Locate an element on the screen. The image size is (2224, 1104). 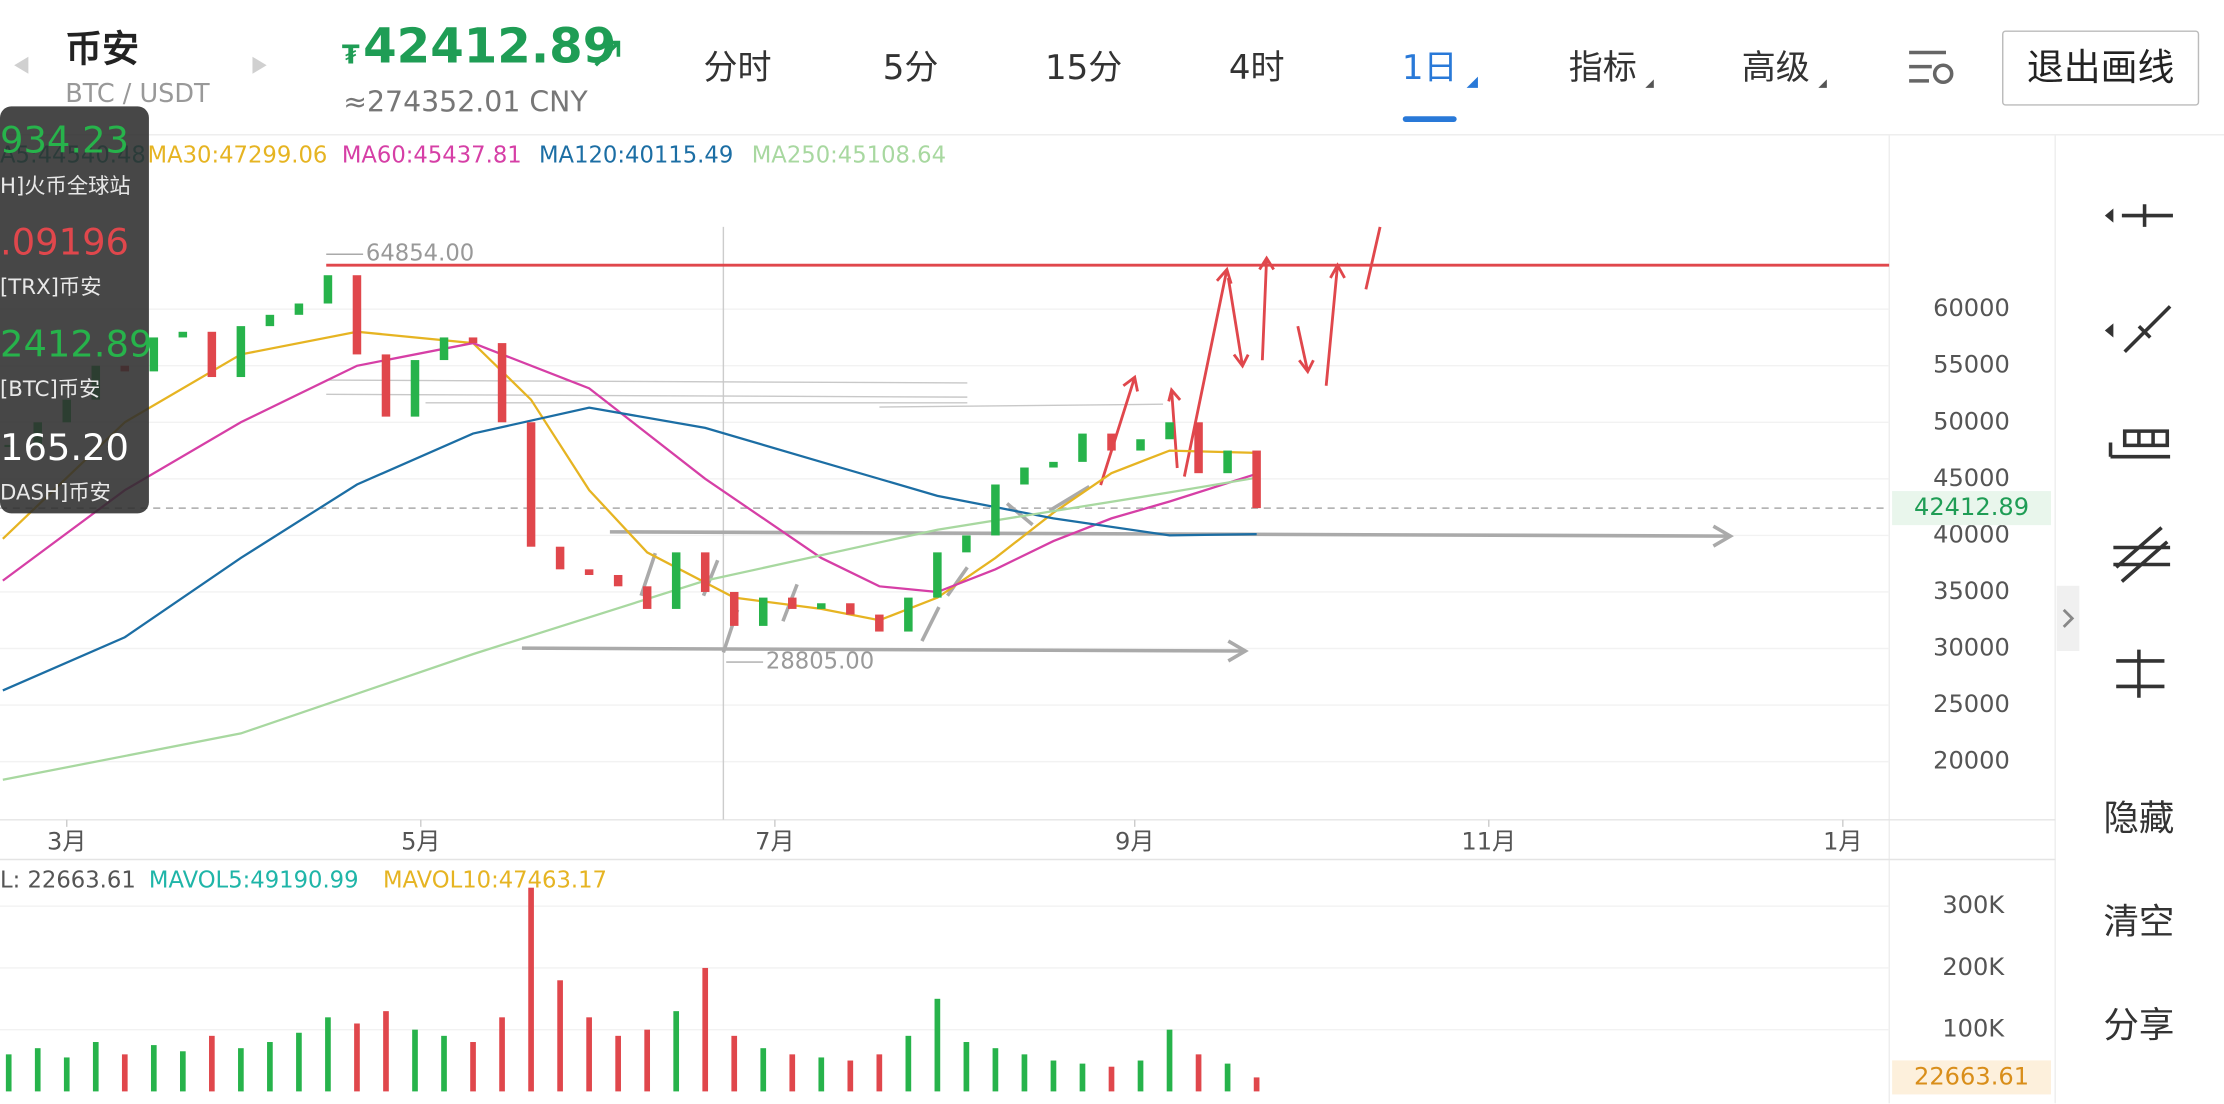
x-tick-label: 3月 is located at coordinates (66, 841).